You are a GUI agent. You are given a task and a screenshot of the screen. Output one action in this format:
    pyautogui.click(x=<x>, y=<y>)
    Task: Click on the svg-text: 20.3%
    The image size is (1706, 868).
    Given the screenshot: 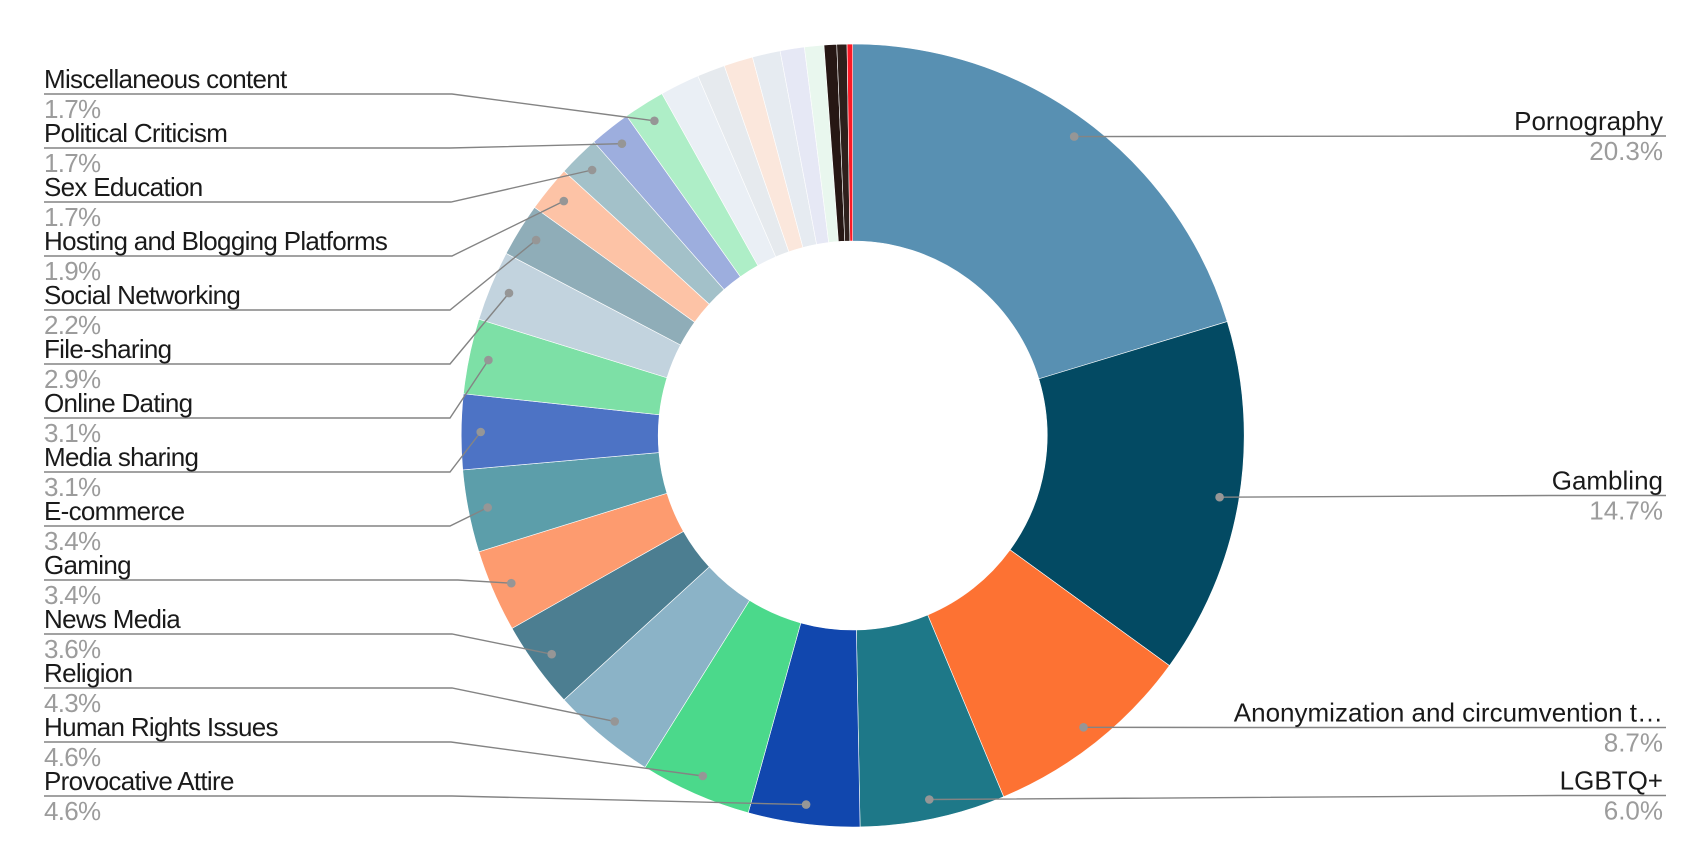 What is the action you would take?
    pyautogui.click(x=1626, y=151)
    